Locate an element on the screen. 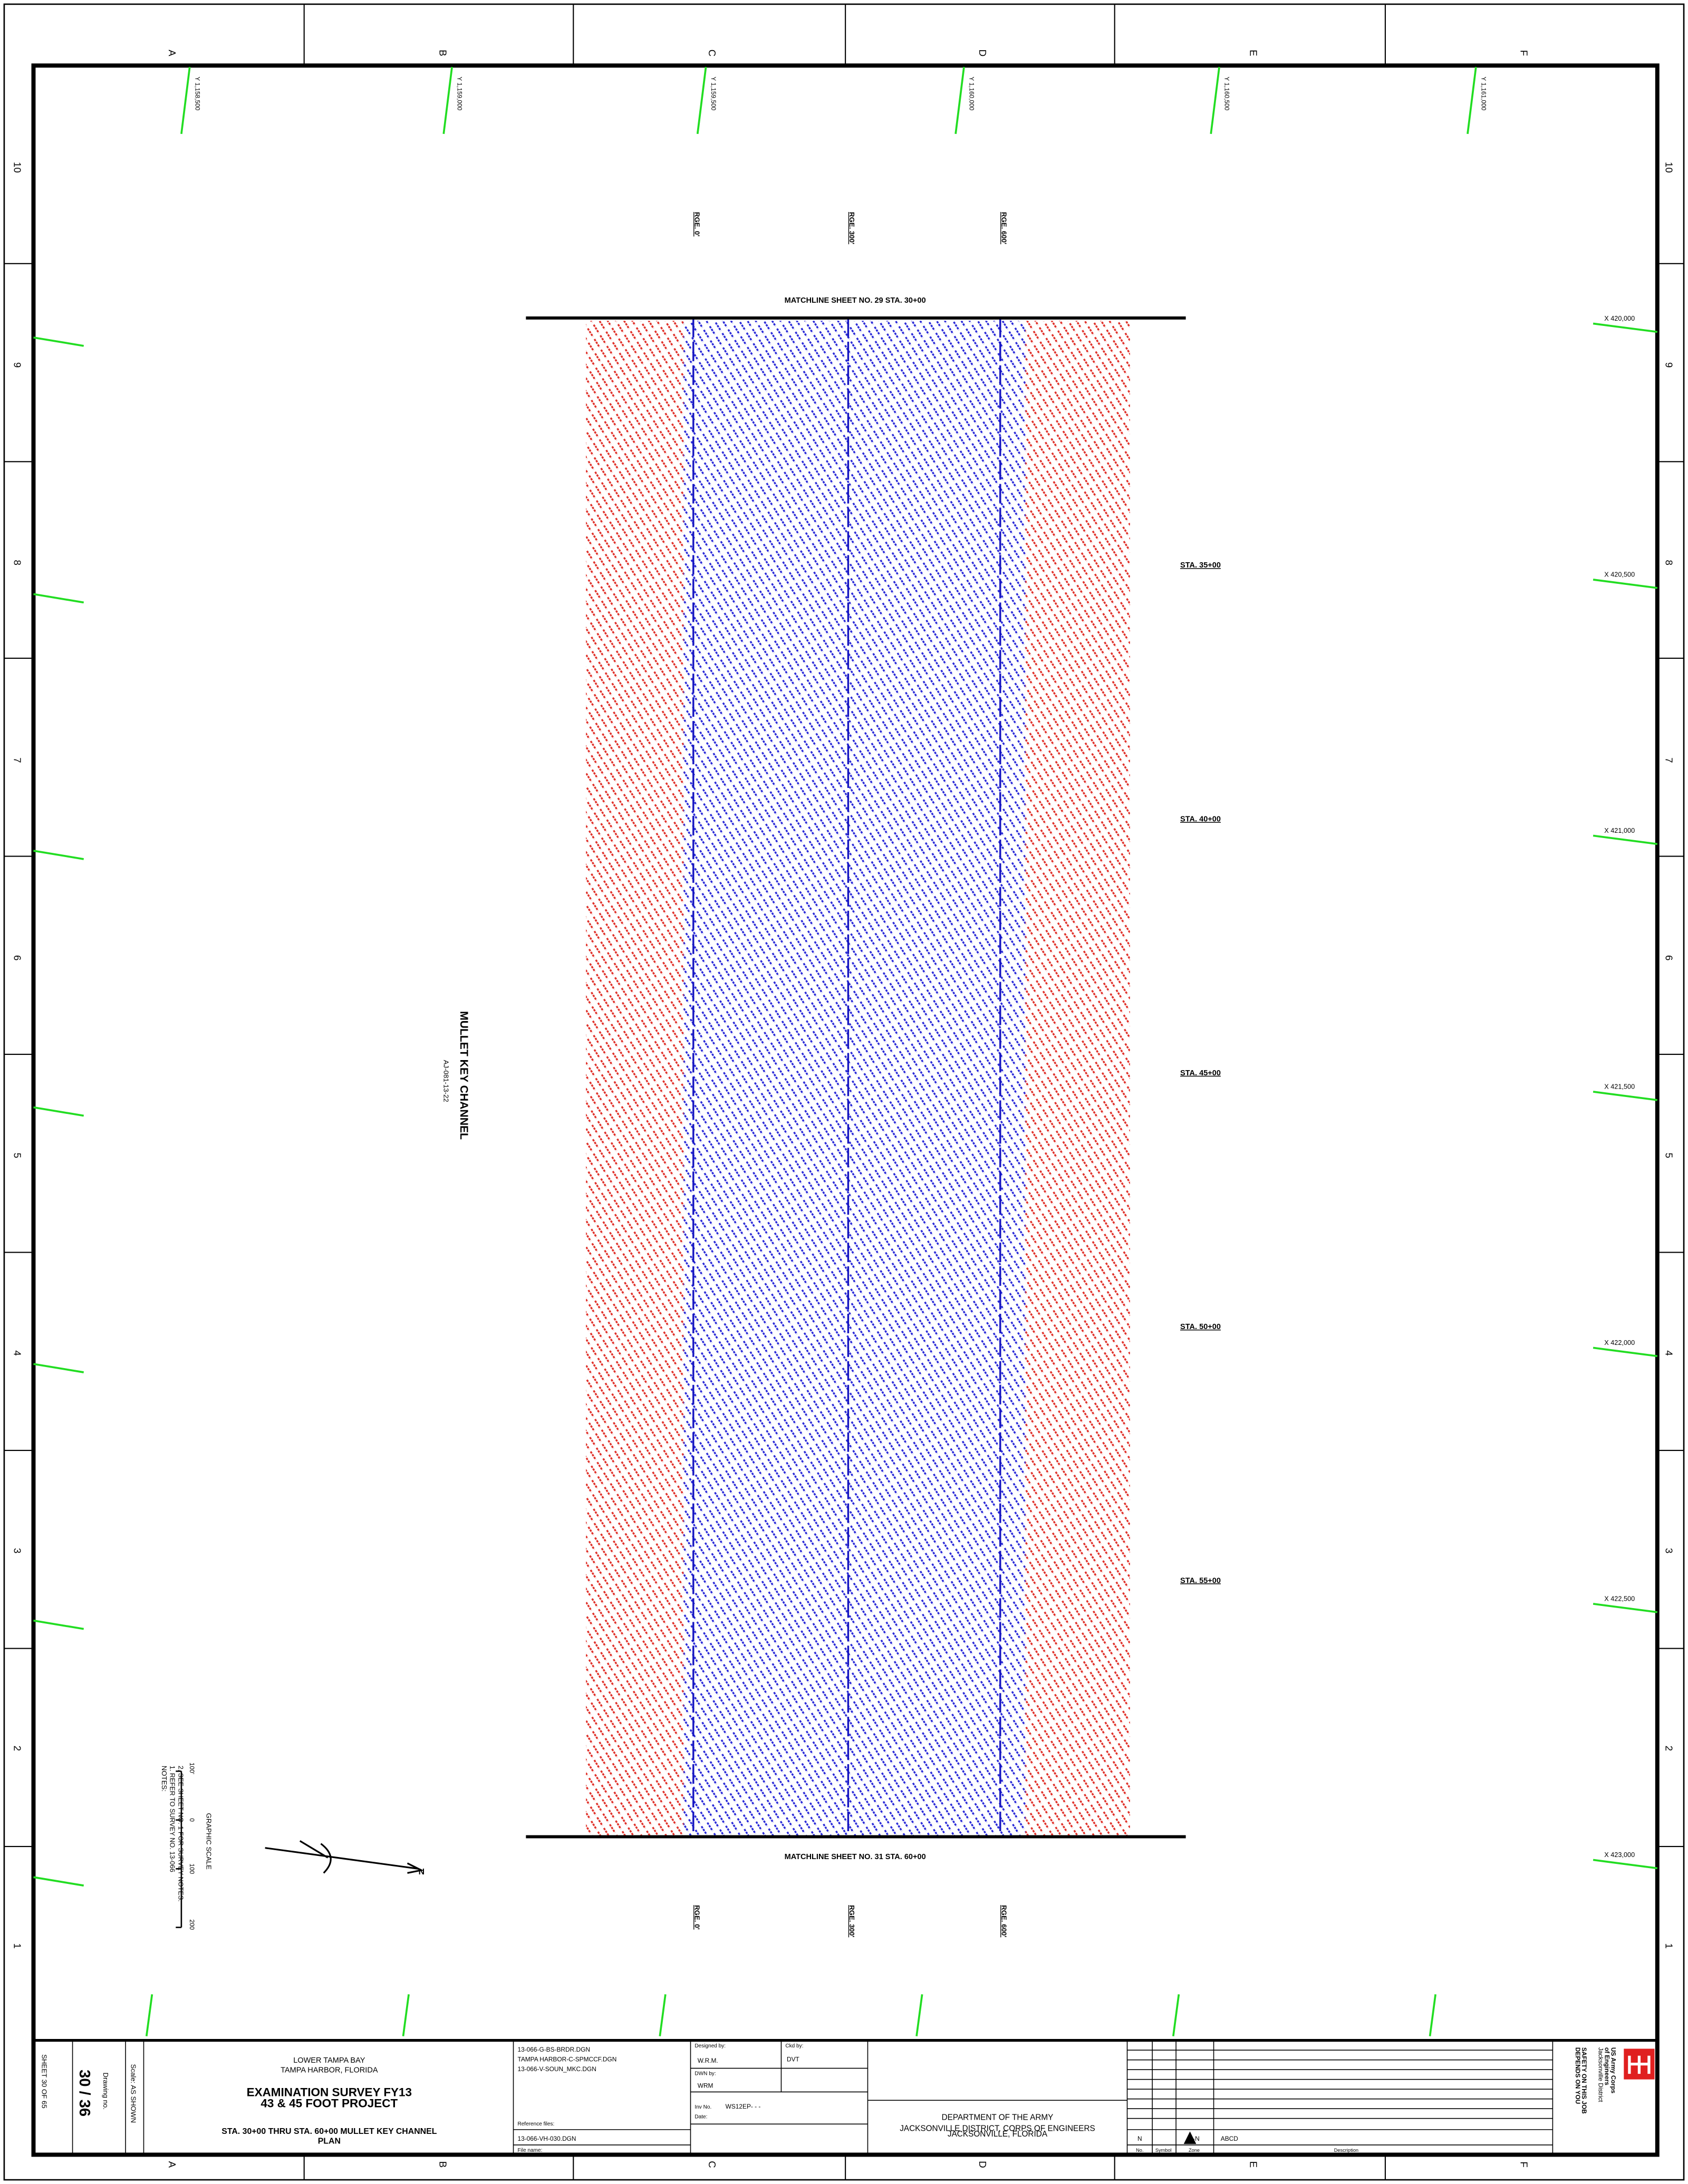 Image resolution: width=1688 pixels, height=2184 pixels. row-number: 4 is located at coordinates (17, 1352).